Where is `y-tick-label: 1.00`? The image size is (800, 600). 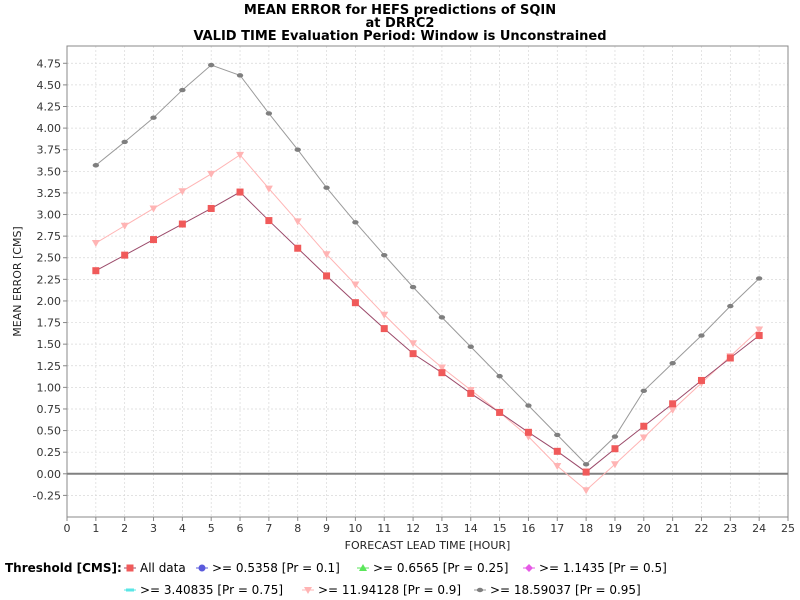 y-tick-label: 1.00 is located at coordinates (49, 387).